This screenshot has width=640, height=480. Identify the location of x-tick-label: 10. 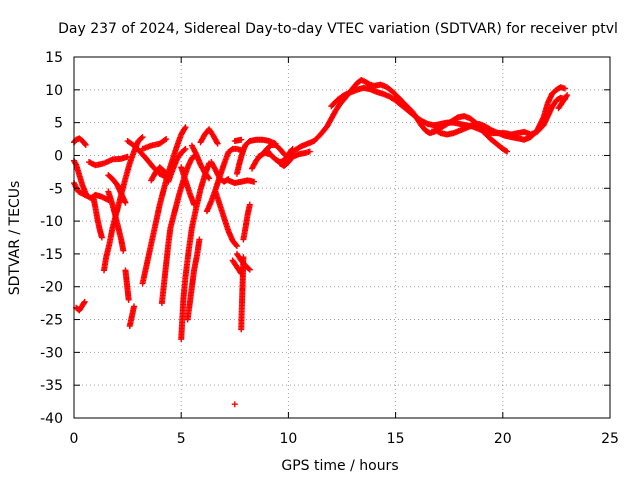
(288, 439).